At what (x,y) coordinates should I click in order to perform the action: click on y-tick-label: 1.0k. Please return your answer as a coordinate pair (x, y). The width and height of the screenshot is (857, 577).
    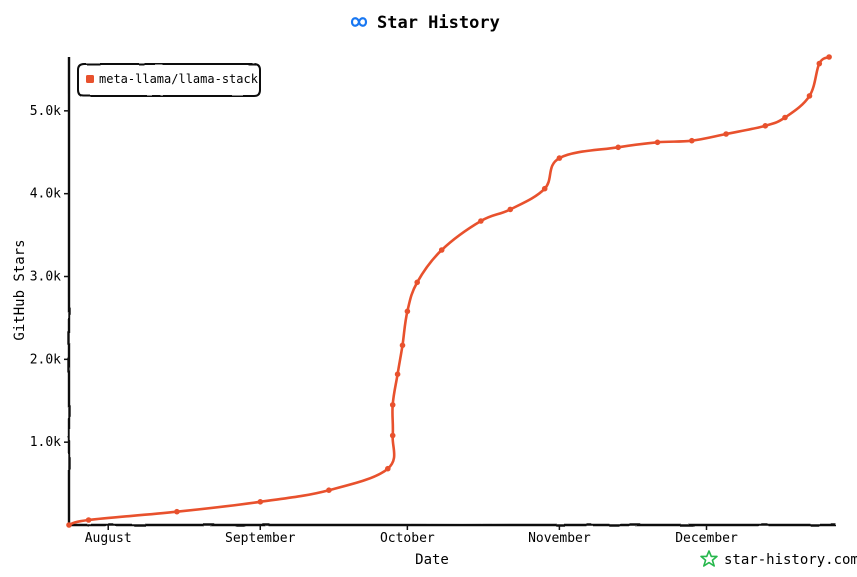
    Looking at the image, I should click on (45, 442).